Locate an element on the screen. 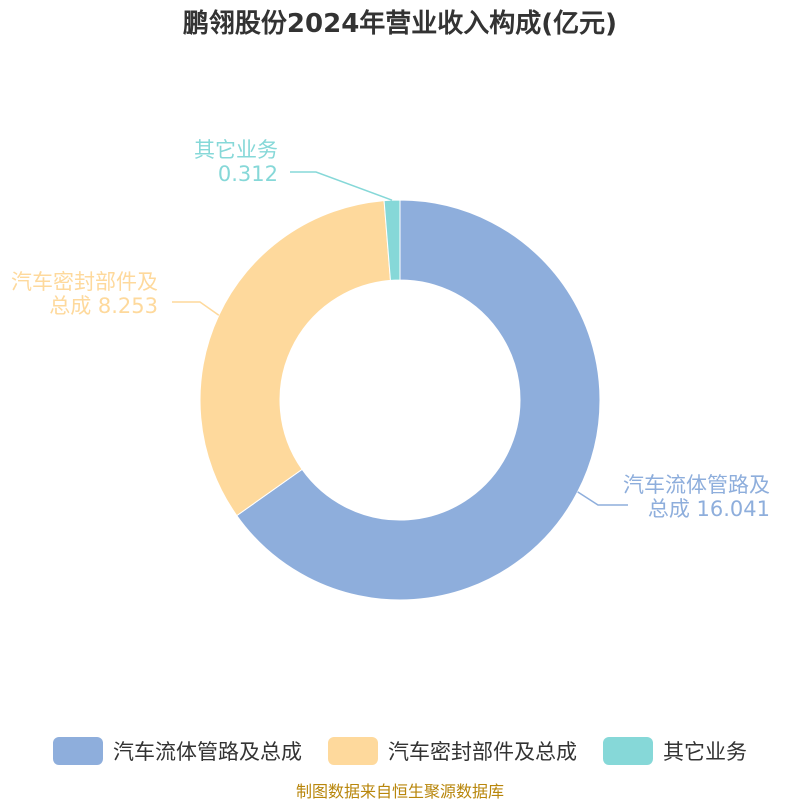 Image resolution: width=800 pixels, height=802 pixels. slice-label-fluid-pipeline: 汽车流体管路及总成 16.041 is located at coordinates (696, 497).